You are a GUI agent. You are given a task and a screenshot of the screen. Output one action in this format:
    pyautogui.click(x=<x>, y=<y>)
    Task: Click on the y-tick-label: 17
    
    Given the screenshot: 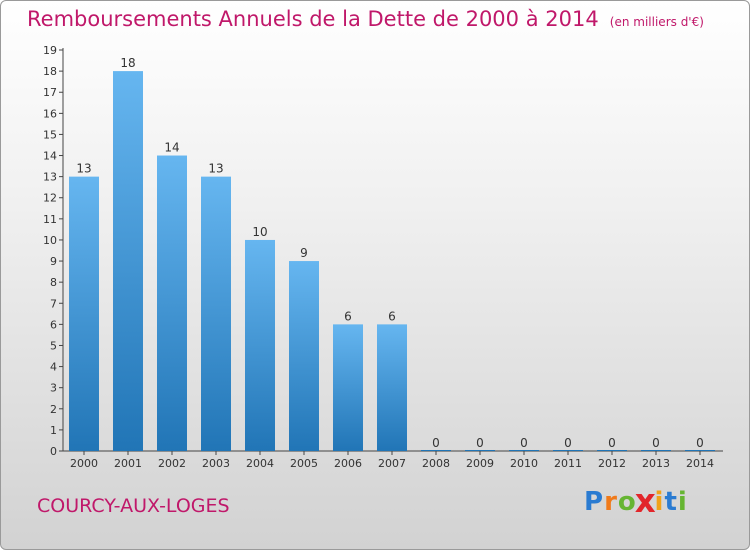 What is the action you would take?
    pyautogui.click(x=50, y=92)
    